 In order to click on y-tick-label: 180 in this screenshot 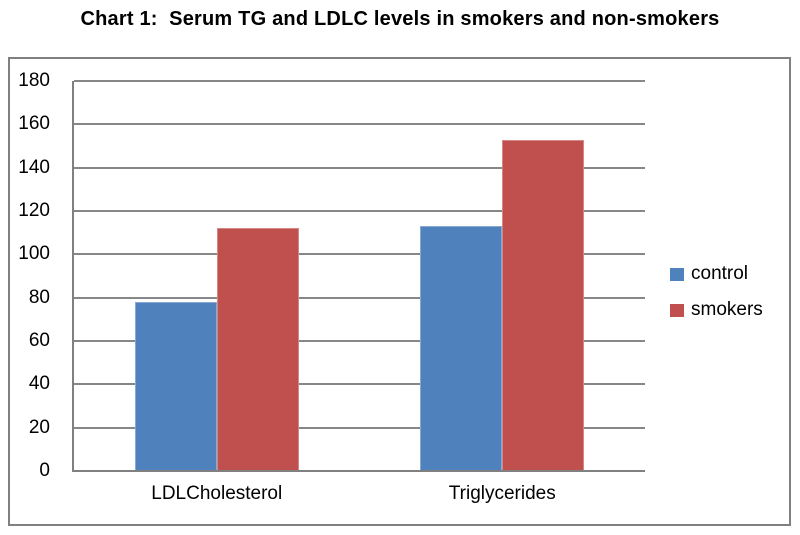, I will do `click(34, 80)`.